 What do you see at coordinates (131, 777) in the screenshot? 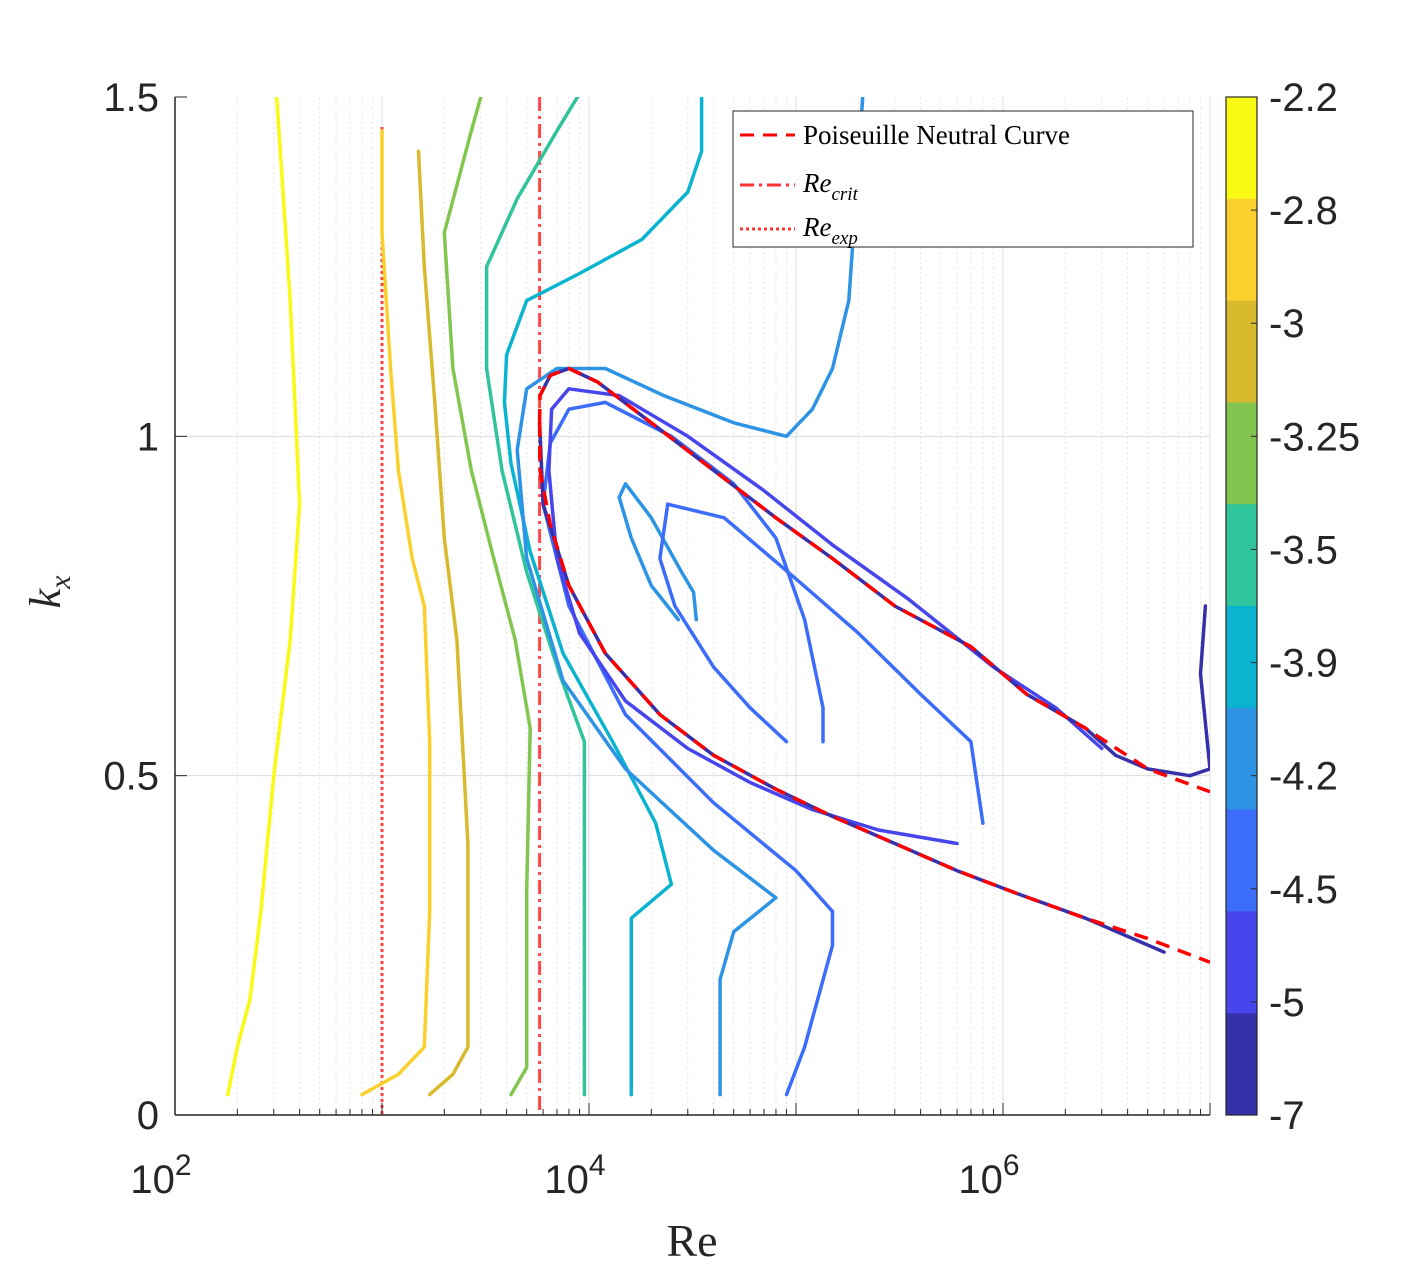
I see `y-tick-label: 0.5` at bounding box center [131, 777].